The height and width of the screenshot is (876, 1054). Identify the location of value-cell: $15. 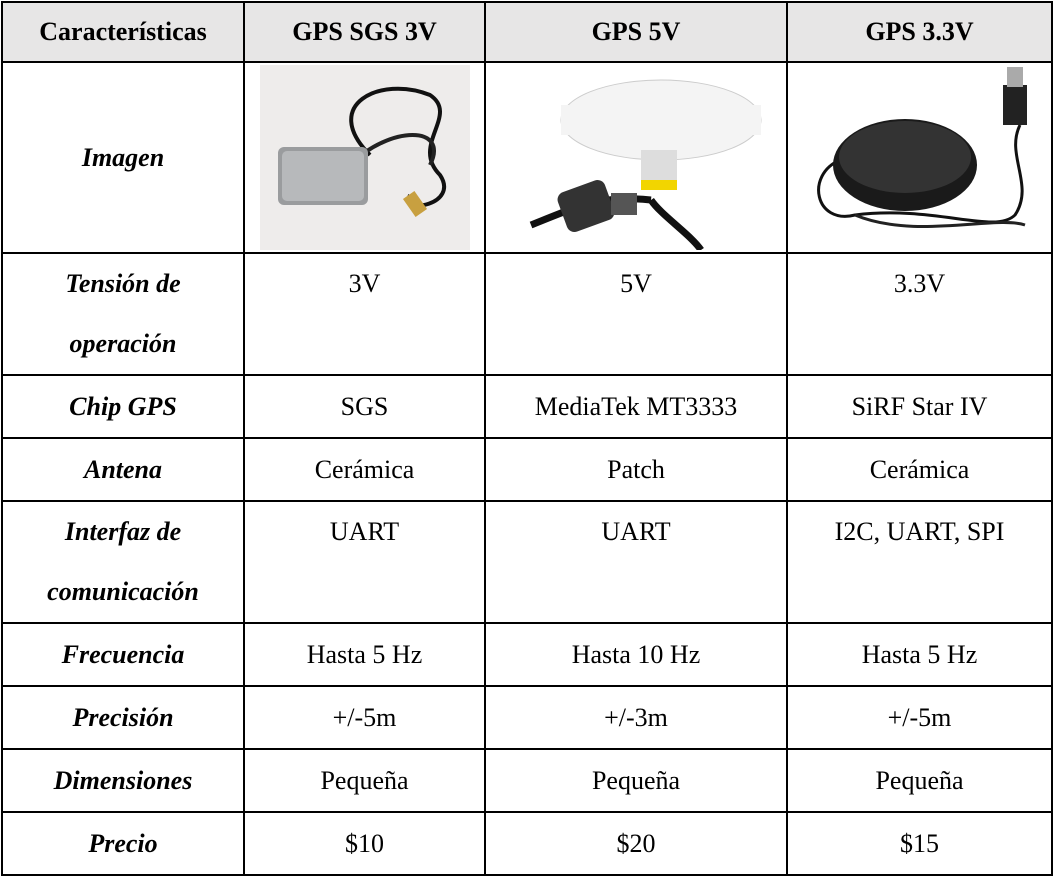
(919, 843).